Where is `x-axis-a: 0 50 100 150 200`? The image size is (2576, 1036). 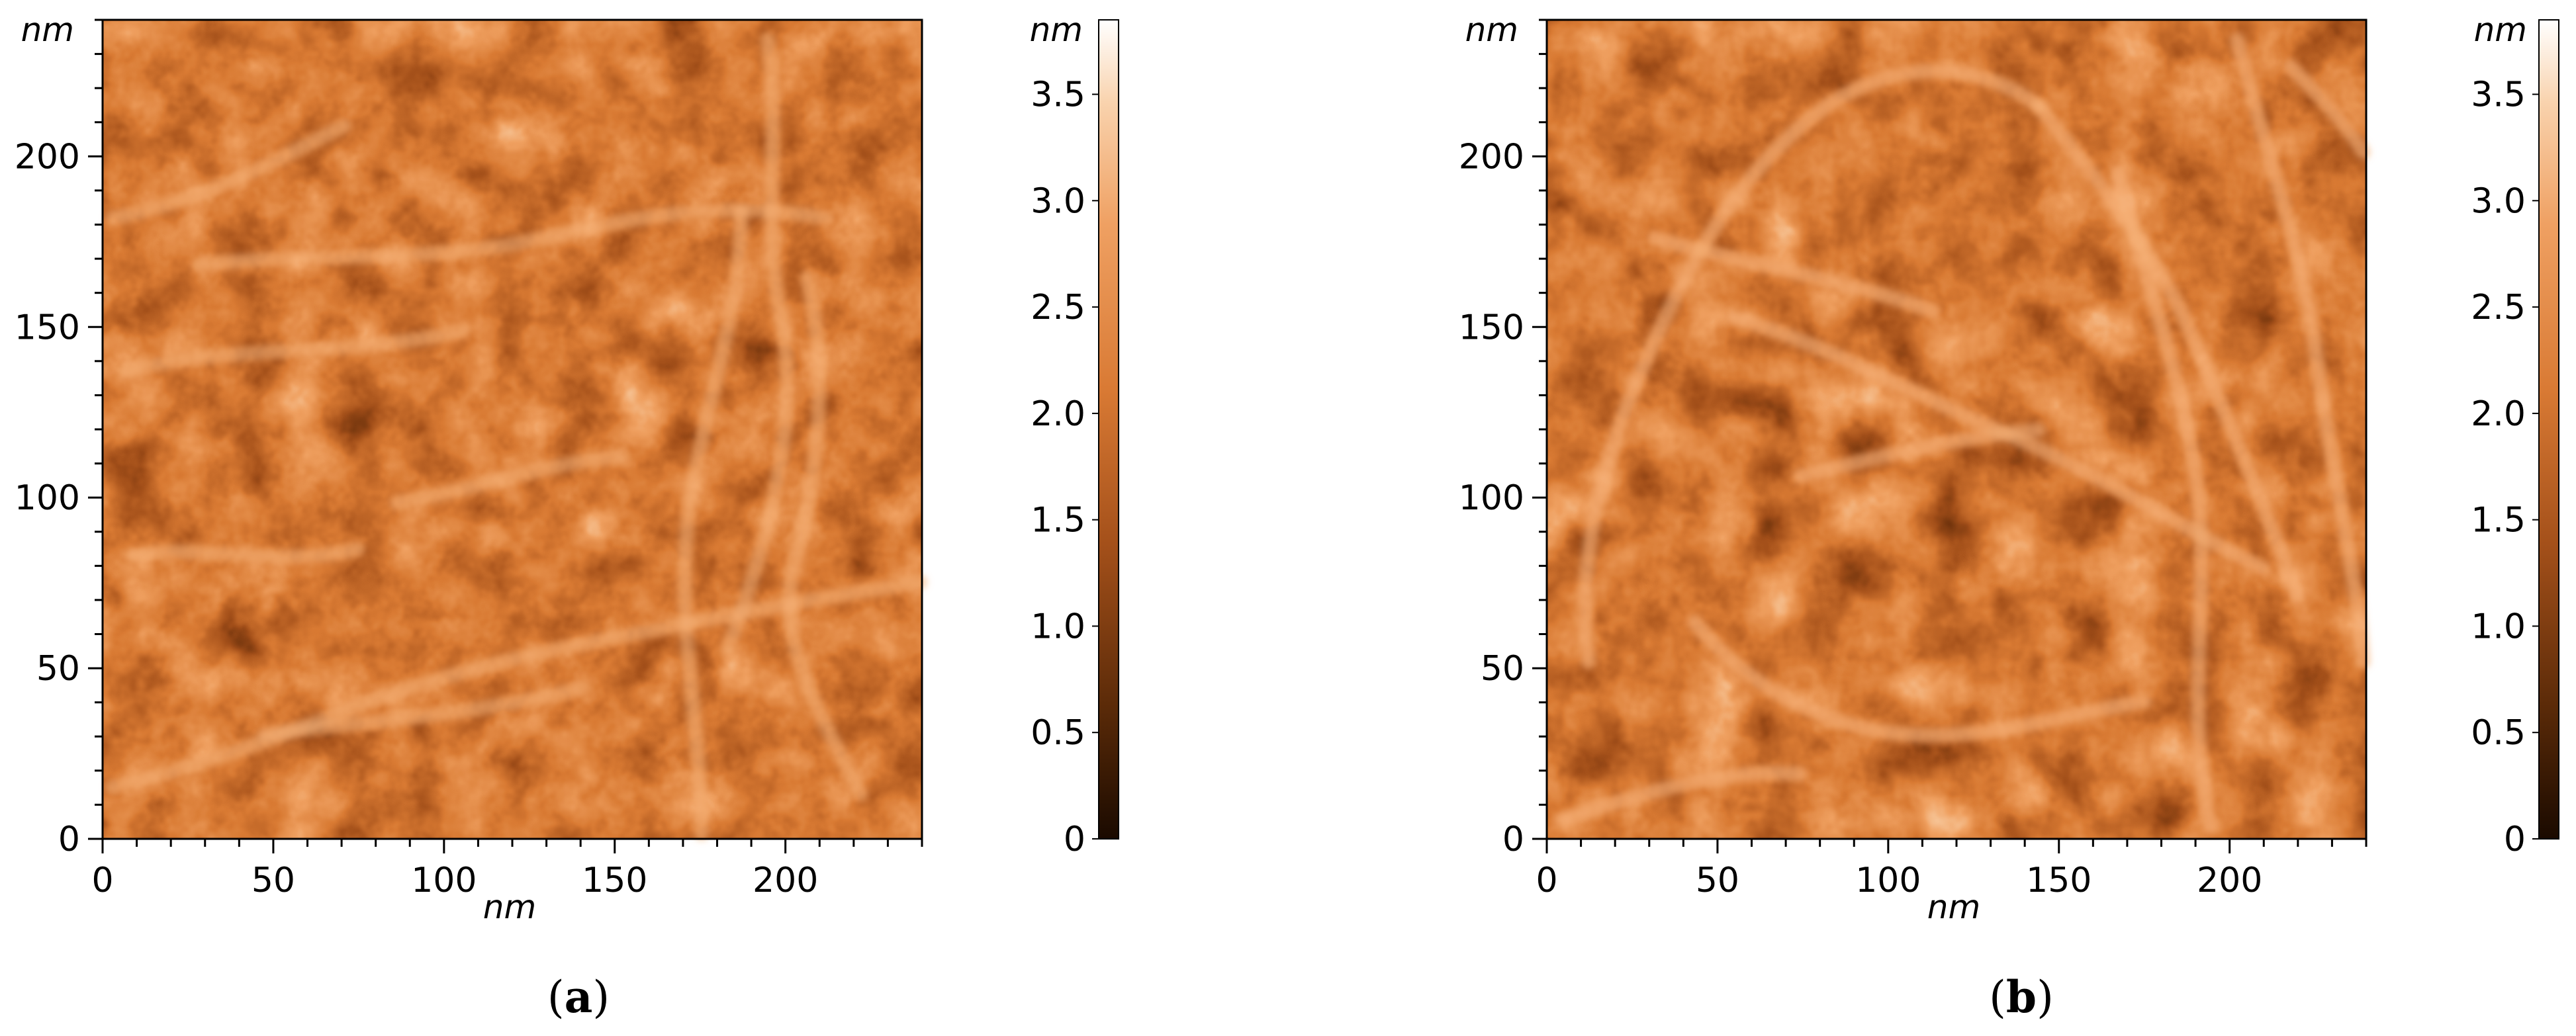
x-axis-a: 0 50 100 150 200 is located at coordinates (507, 869).